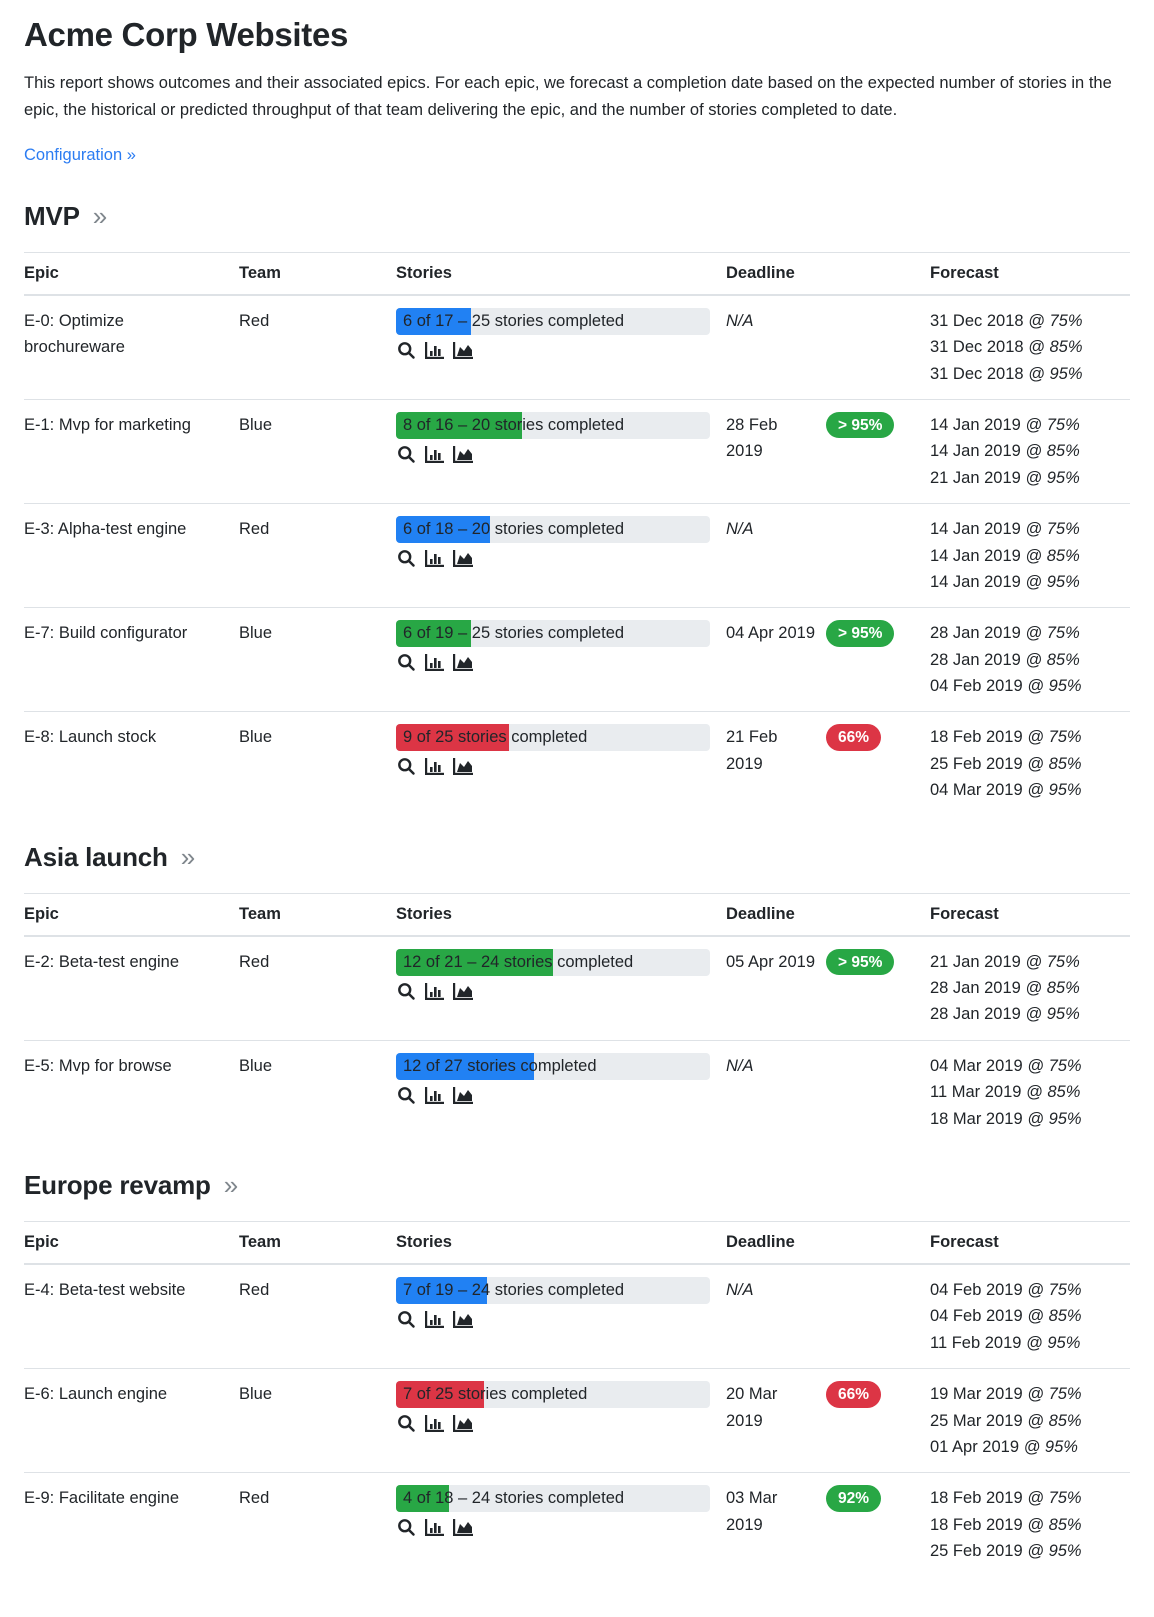 The image size is (1154, 1617). What do you see at coordinates (979, 1524) in the screenshot?
I see `forecast-date: 18 Feb 2019` at bounding box center [979, 1524].